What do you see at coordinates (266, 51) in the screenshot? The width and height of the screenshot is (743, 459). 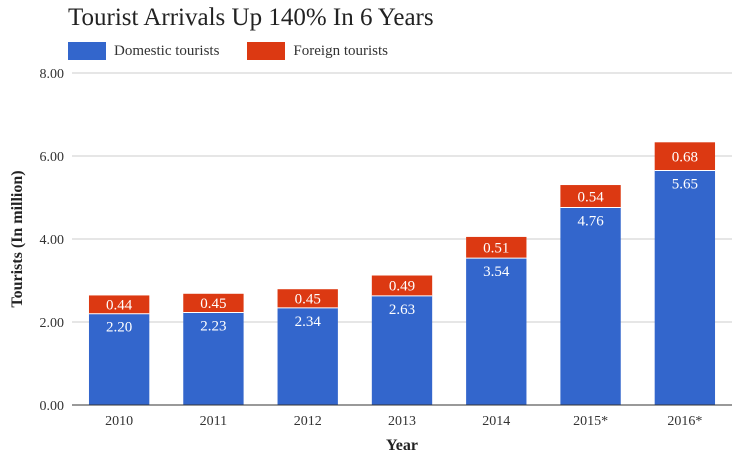 I see `legend-swatch-foreign` at bounding box center [266, 51].